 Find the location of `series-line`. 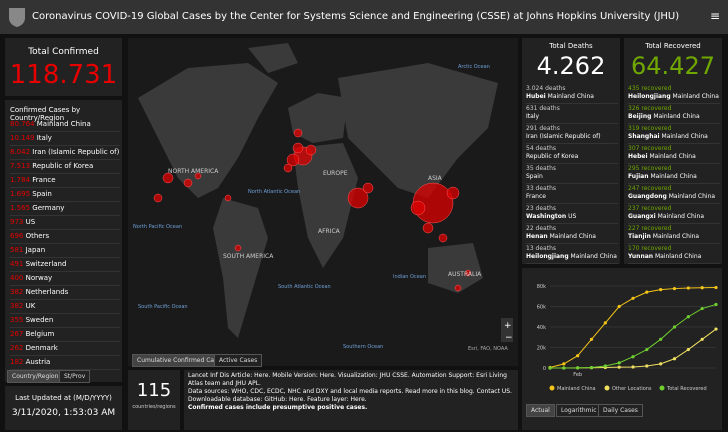

series-line is located at coordinates (633, 336).